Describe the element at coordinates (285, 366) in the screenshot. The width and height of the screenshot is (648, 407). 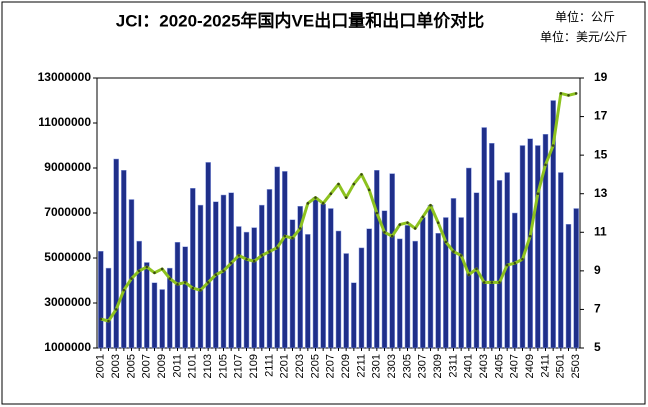
I see `x-tick-label: 2201` at that location.